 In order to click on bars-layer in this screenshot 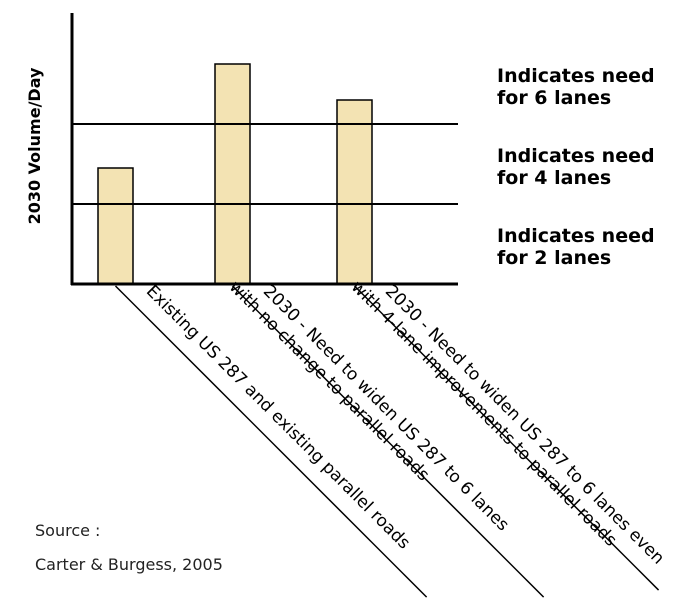, I will do `click(235, 174)`.